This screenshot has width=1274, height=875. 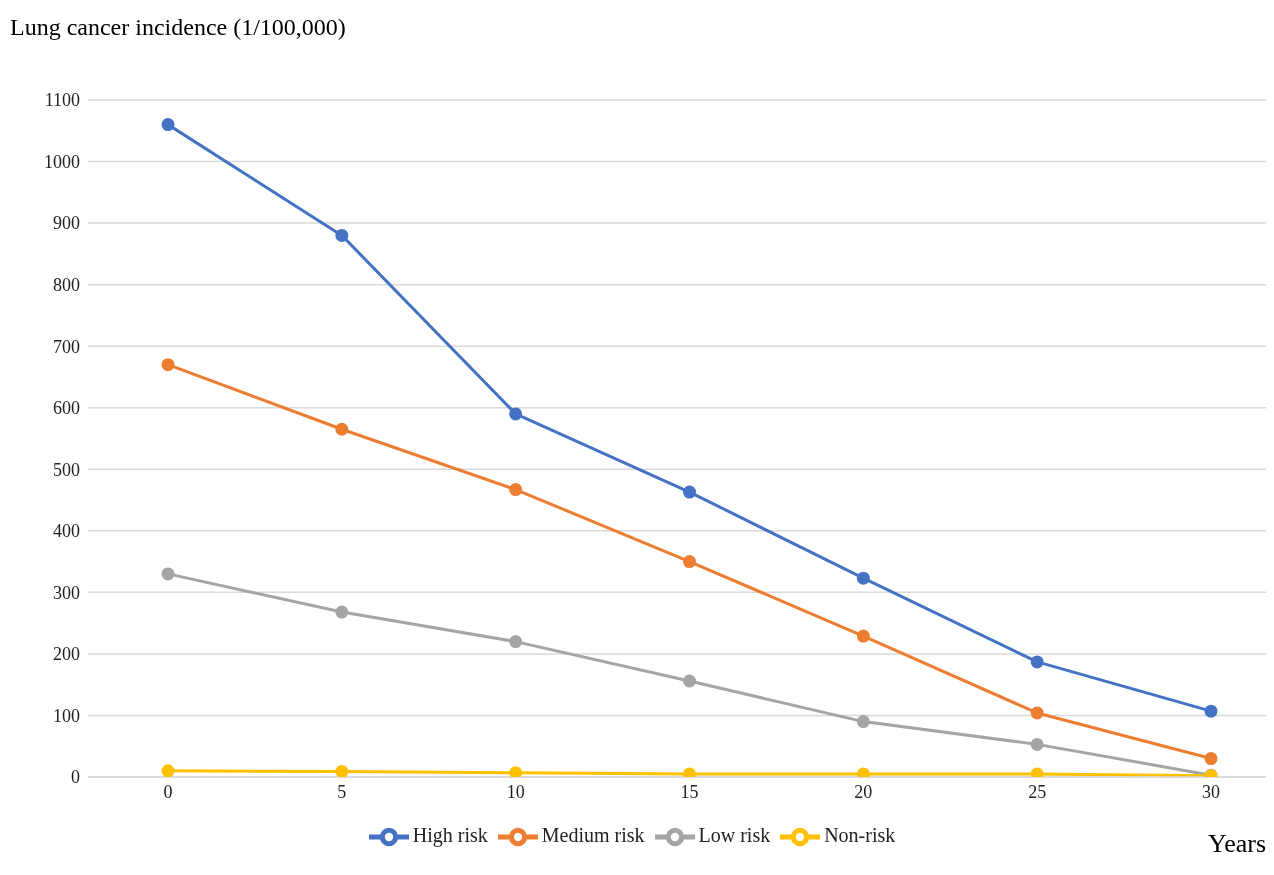 What do you see at coordinates (66, 715) in the screenshot?
I see `y-tick-label: 100` at bounding box center [66, 715].